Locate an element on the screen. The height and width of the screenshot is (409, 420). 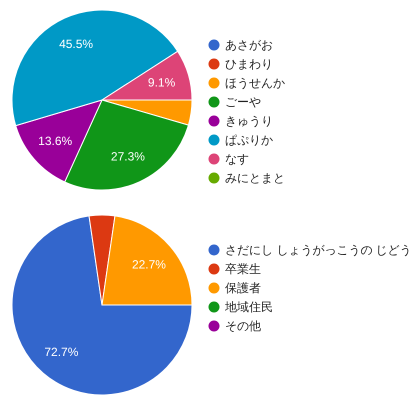
legend-label: なす is located at coordinates (237, 159).